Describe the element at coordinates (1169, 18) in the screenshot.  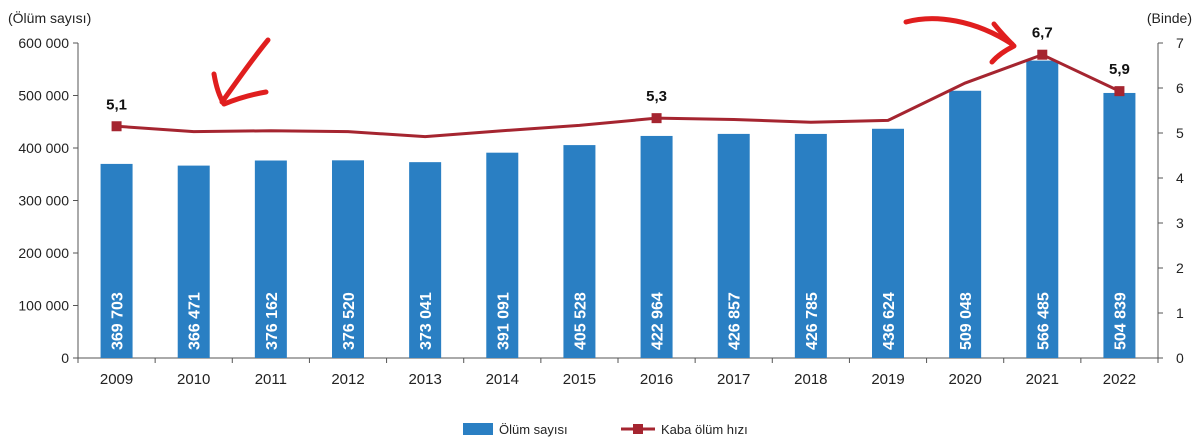
I see `right-axis-unit: (Binde)` at that location.